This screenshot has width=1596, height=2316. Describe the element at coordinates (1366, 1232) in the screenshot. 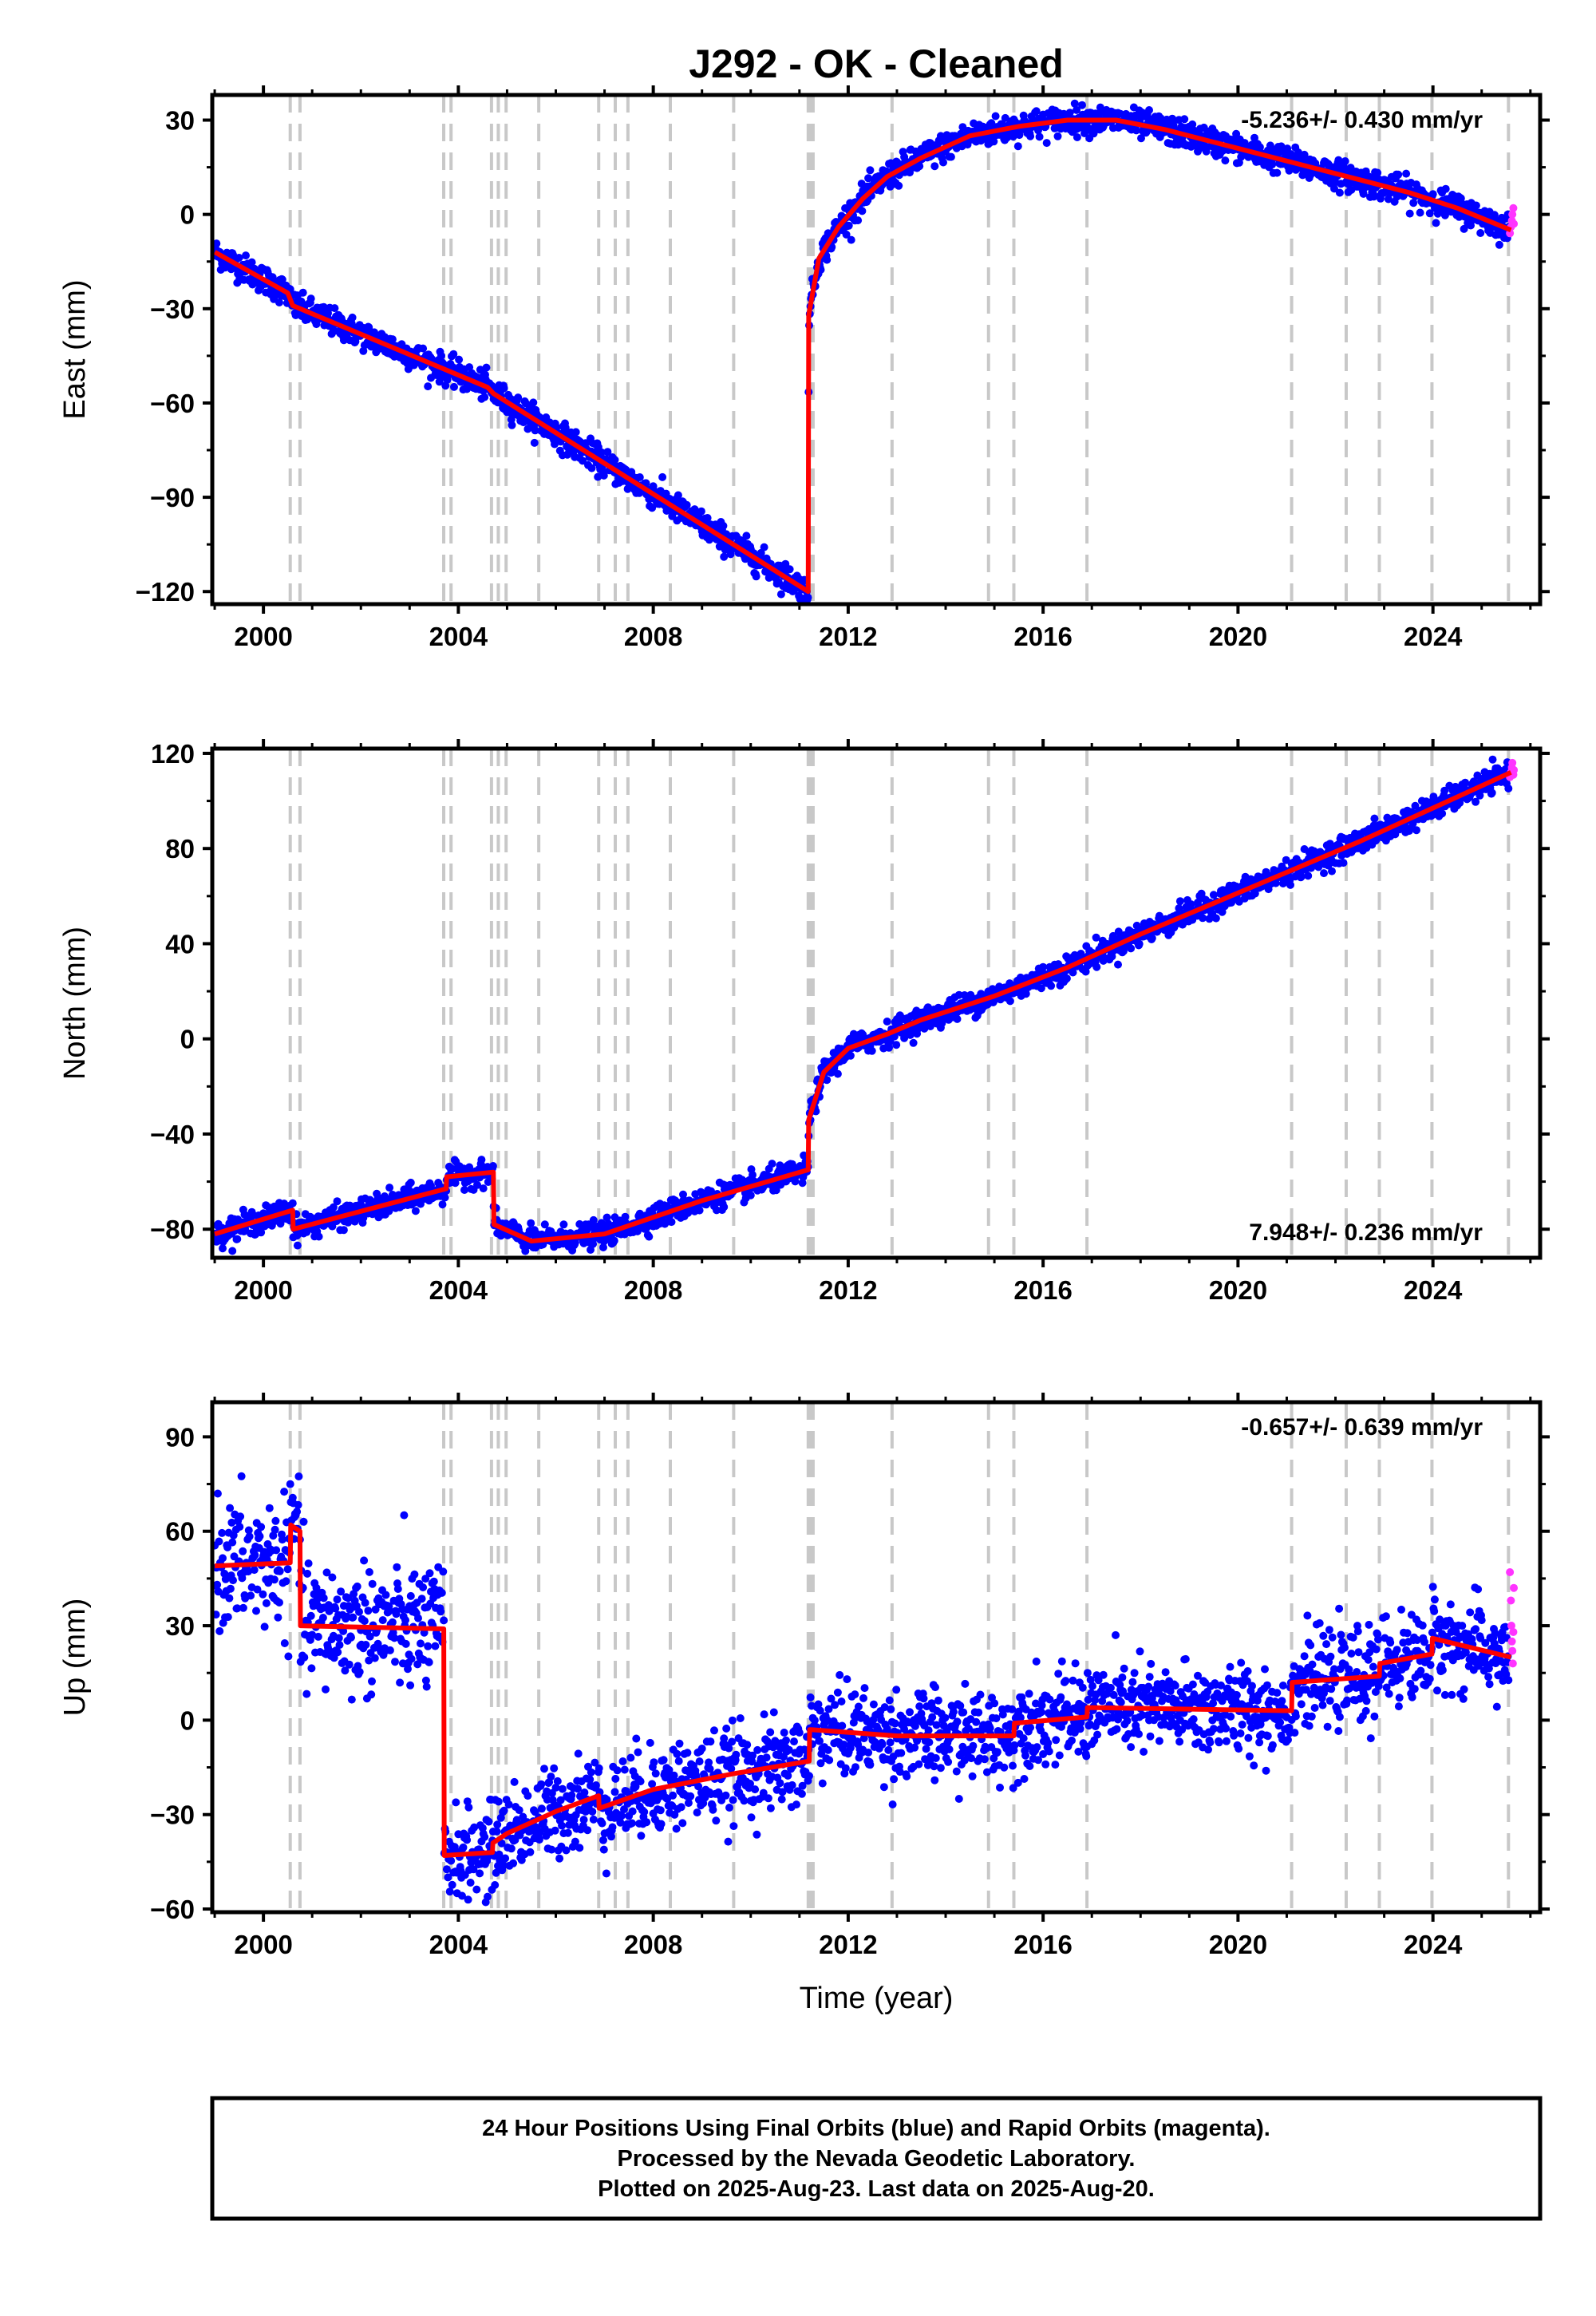

I see `north-rate-label: 7.948+/- 0.236 mm/yr` at that location.